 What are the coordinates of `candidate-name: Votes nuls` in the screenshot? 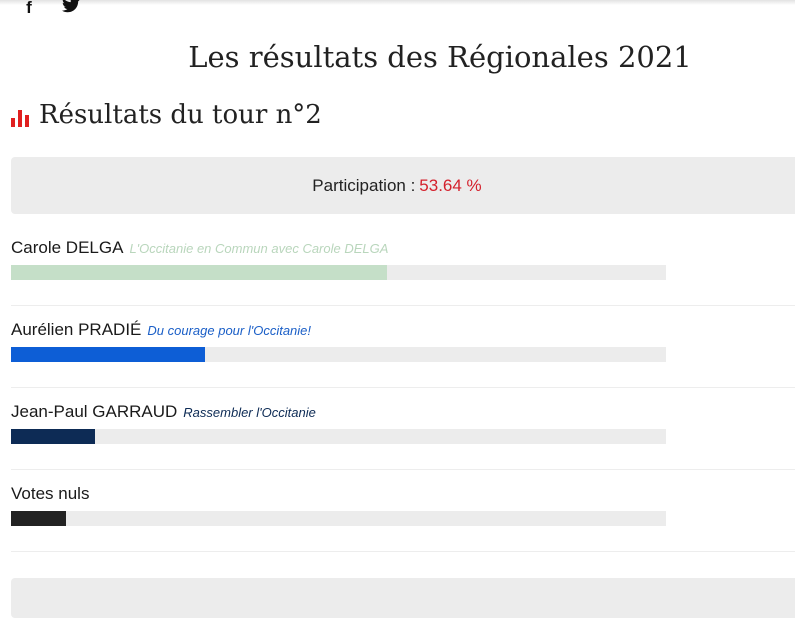 It's located at (50, 493).